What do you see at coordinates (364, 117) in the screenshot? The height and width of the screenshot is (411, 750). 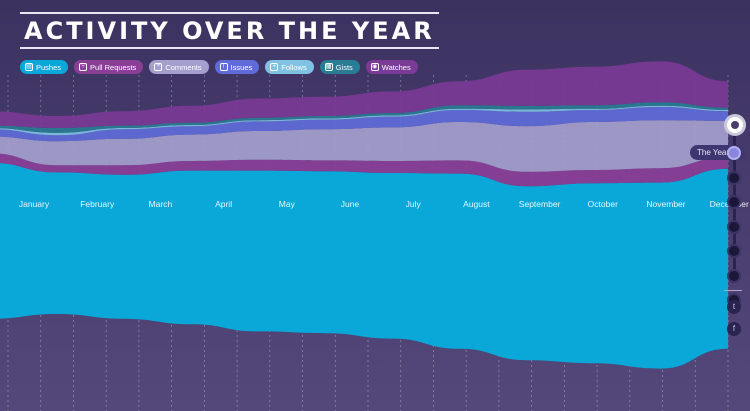 I see `stream-gists` at bounding box center [364, 117].